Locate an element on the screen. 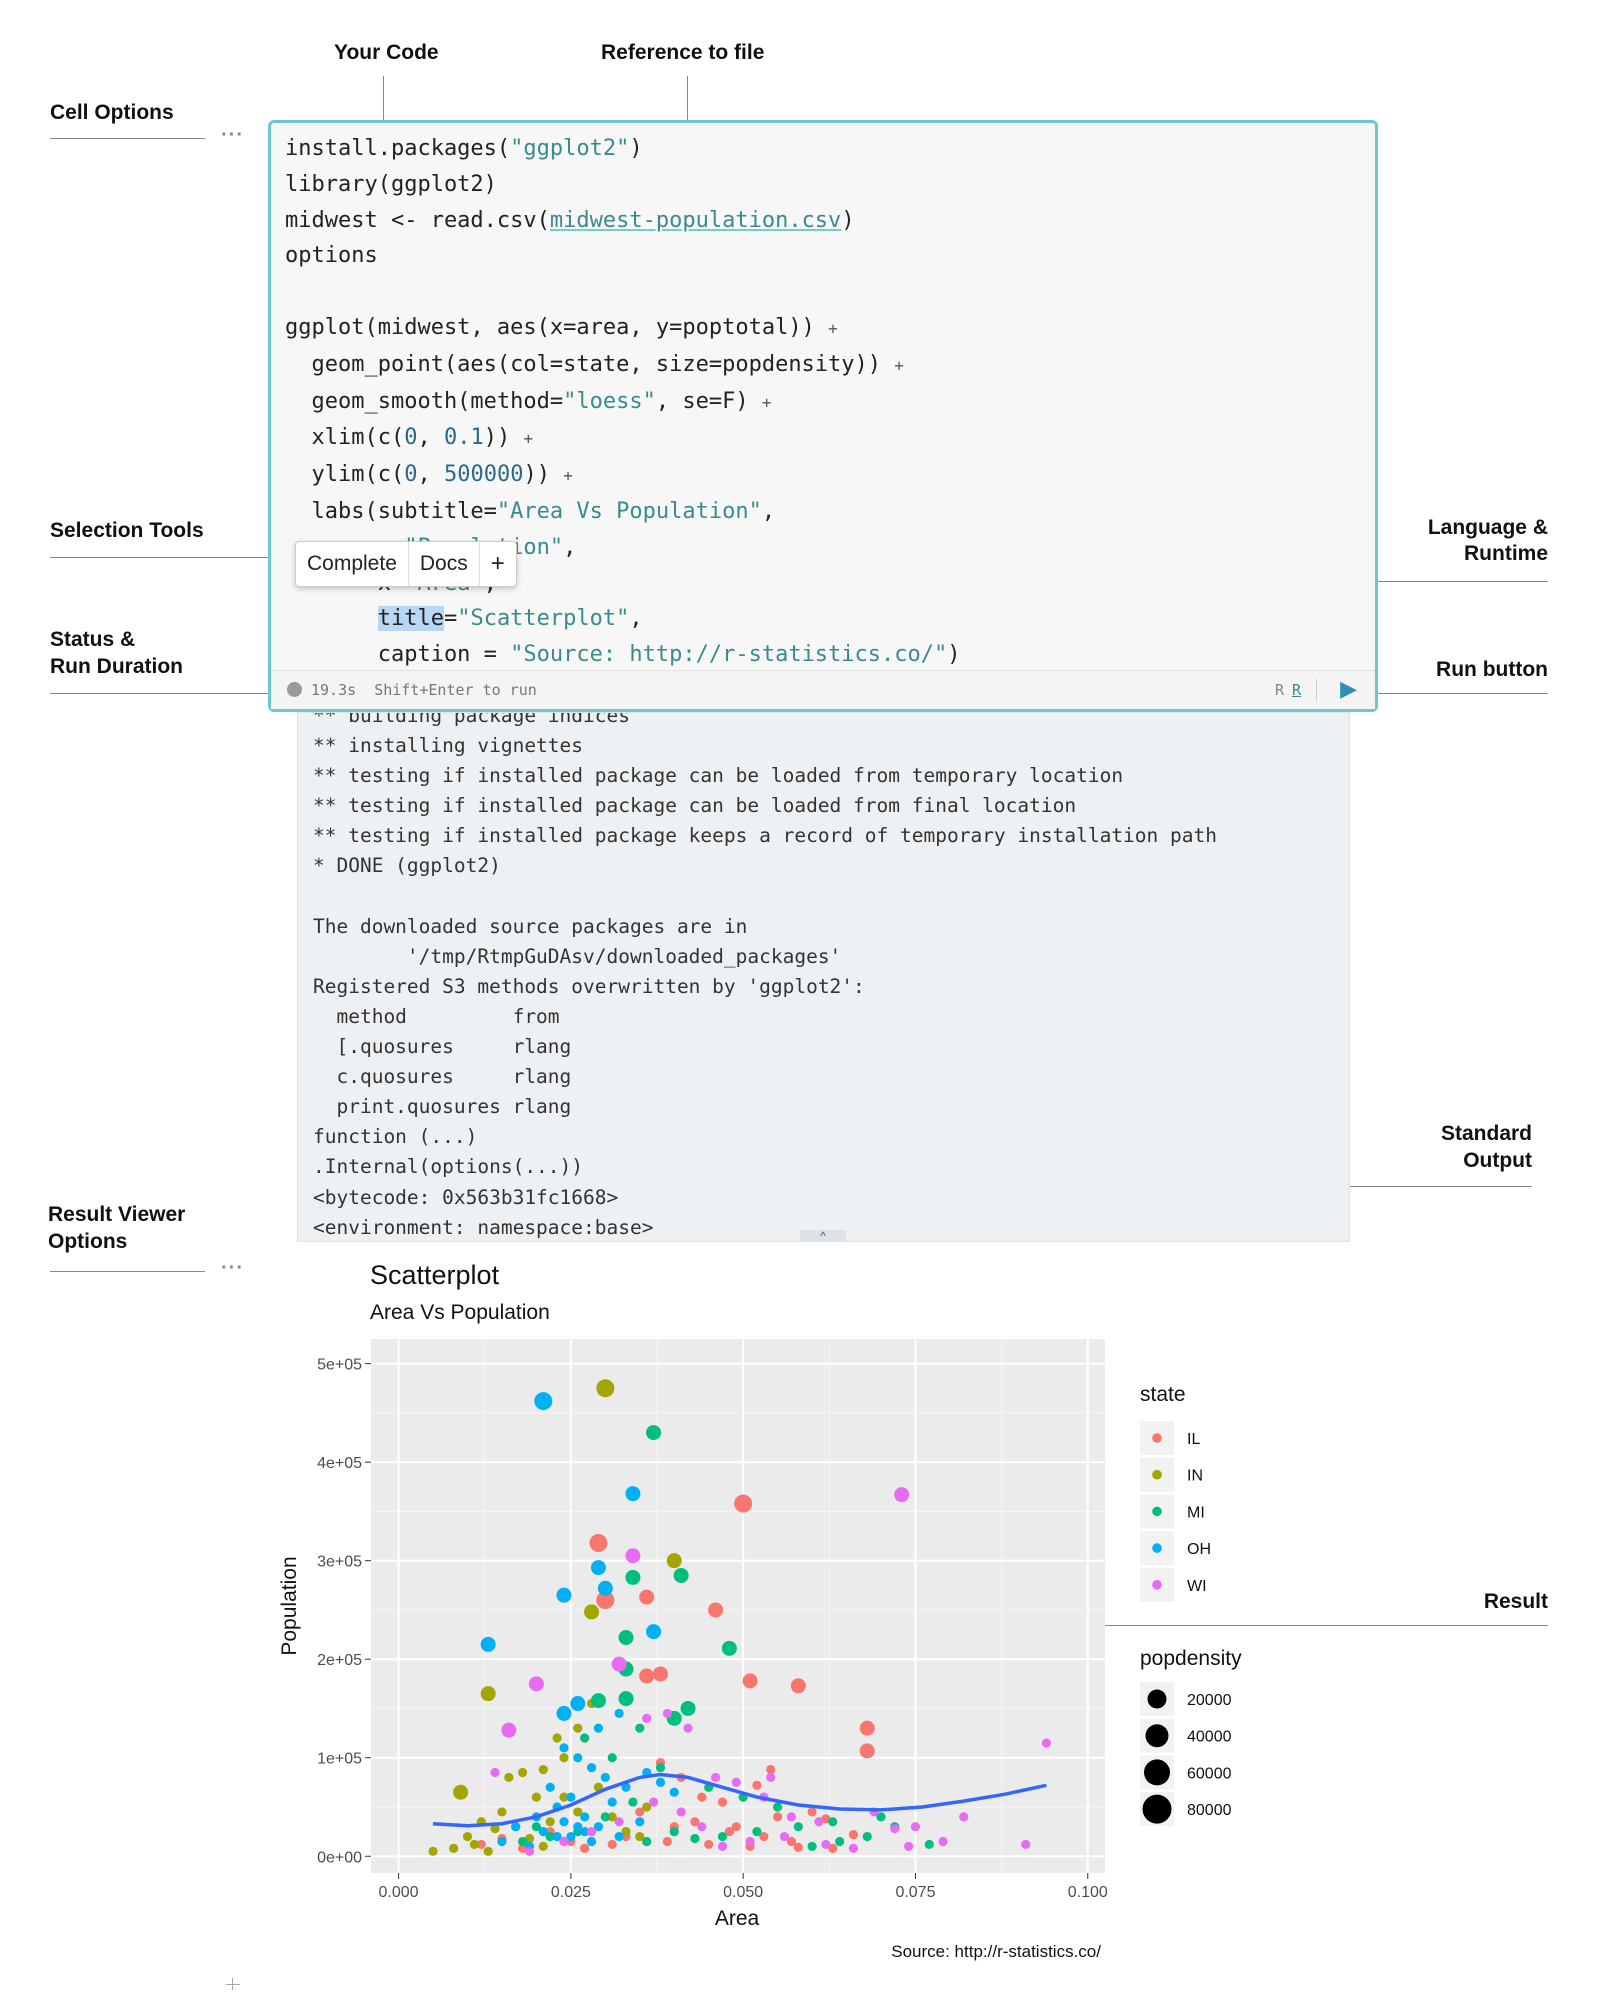  docs-button: Docs is located at coordinates (444, 564).